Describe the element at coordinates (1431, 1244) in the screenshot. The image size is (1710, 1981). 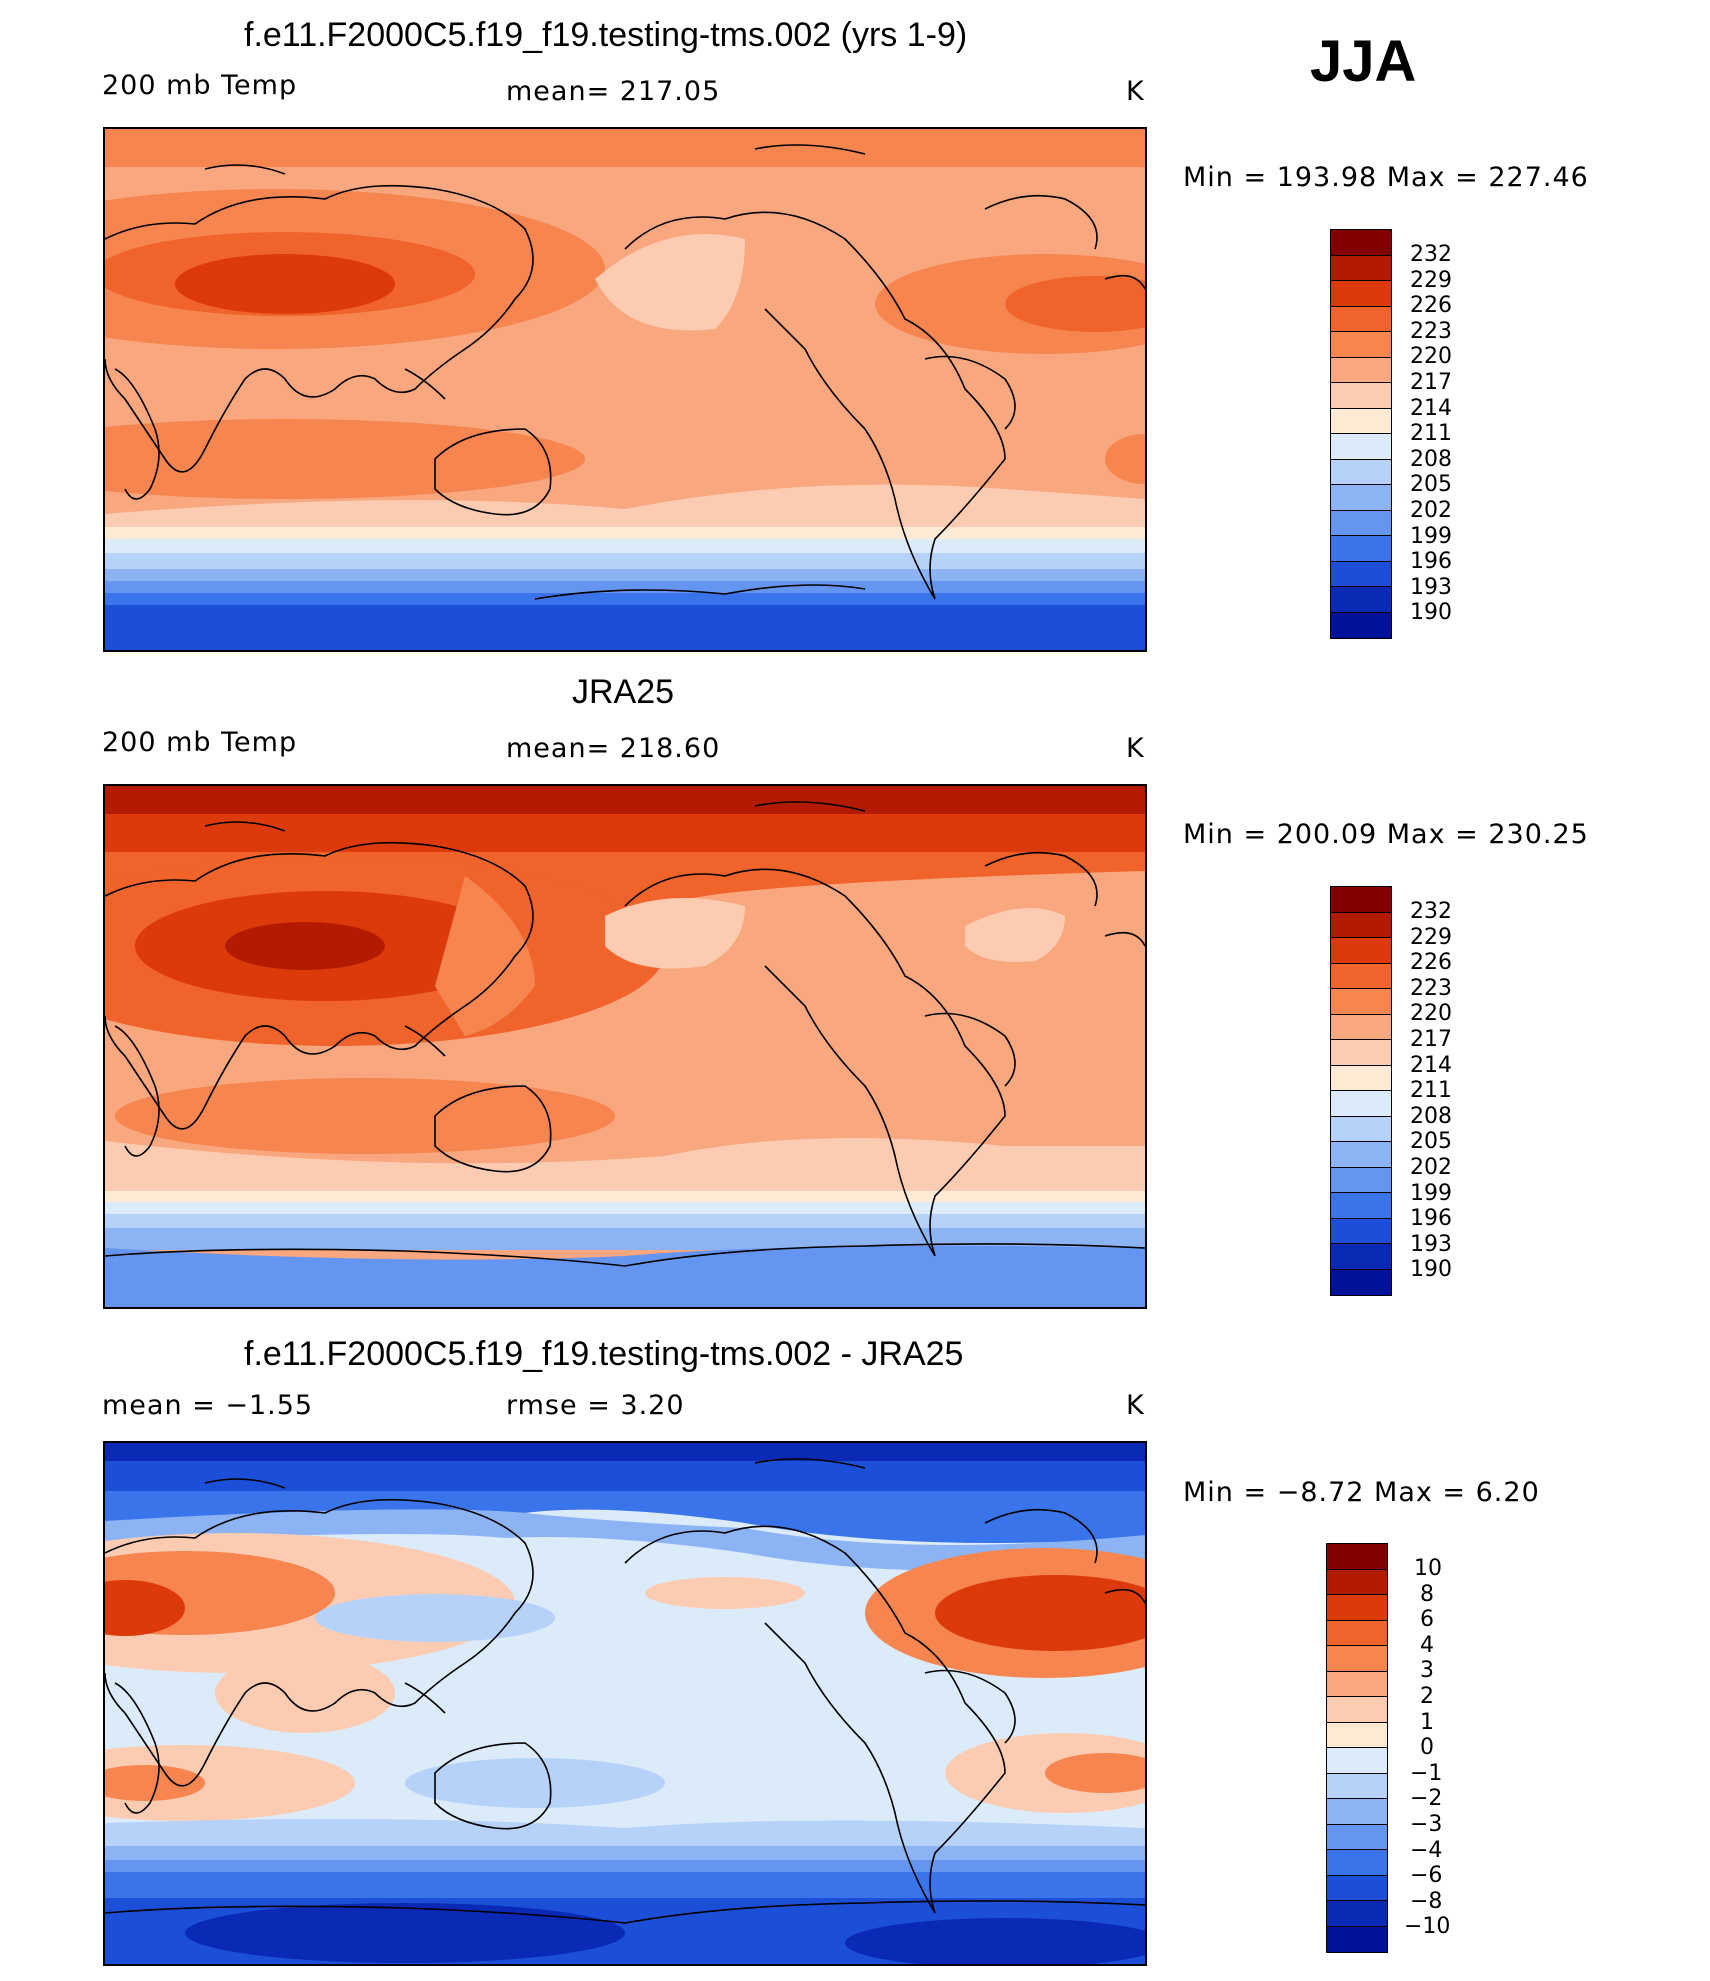
I see `colorbar-tick-label: 193` at that location.